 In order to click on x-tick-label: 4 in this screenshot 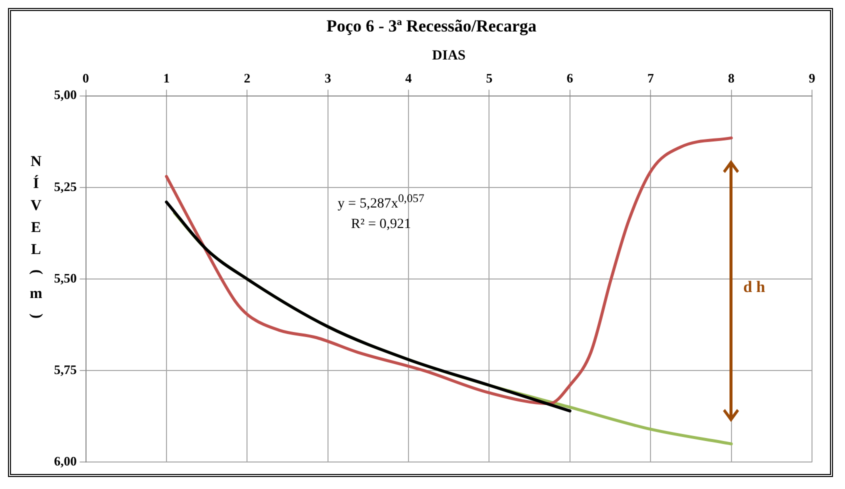, I will do `click(408, 78)`.